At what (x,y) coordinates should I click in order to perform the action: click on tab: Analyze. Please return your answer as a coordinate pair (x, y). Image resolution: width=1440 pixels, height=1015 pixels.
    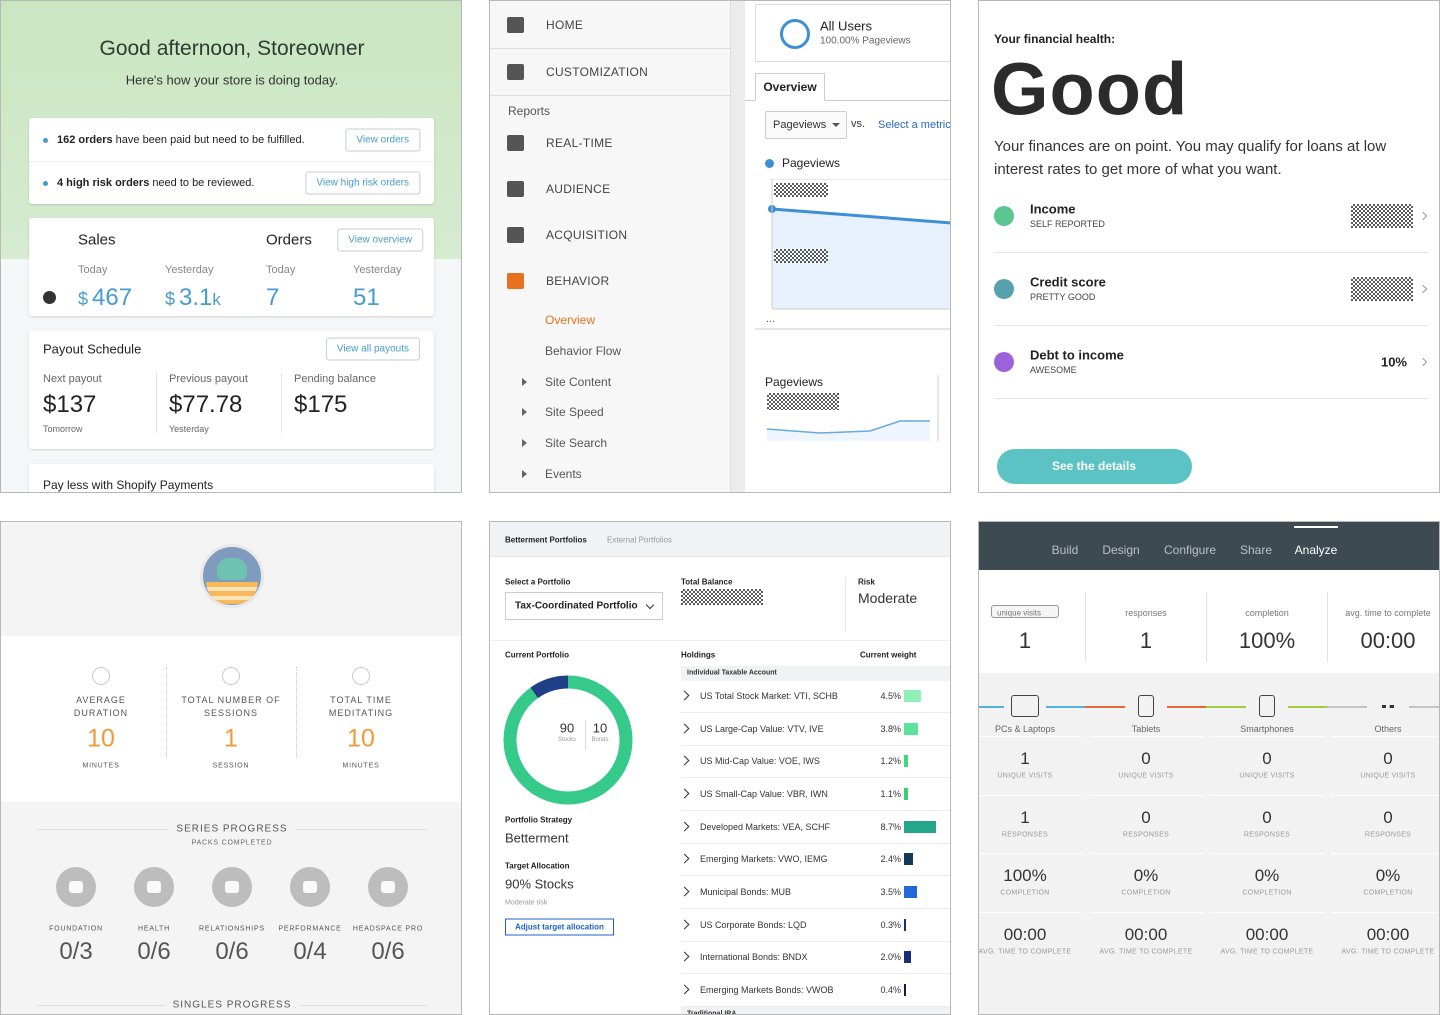
    Looking at the image, I should click on (1316, 550).